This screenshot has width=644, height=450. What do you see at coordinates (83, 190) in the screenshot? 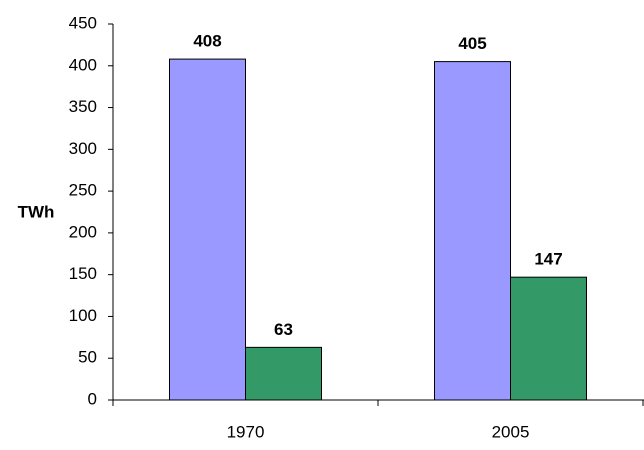
I see `y-tick-label: 250` at bounding box center [83, 190].